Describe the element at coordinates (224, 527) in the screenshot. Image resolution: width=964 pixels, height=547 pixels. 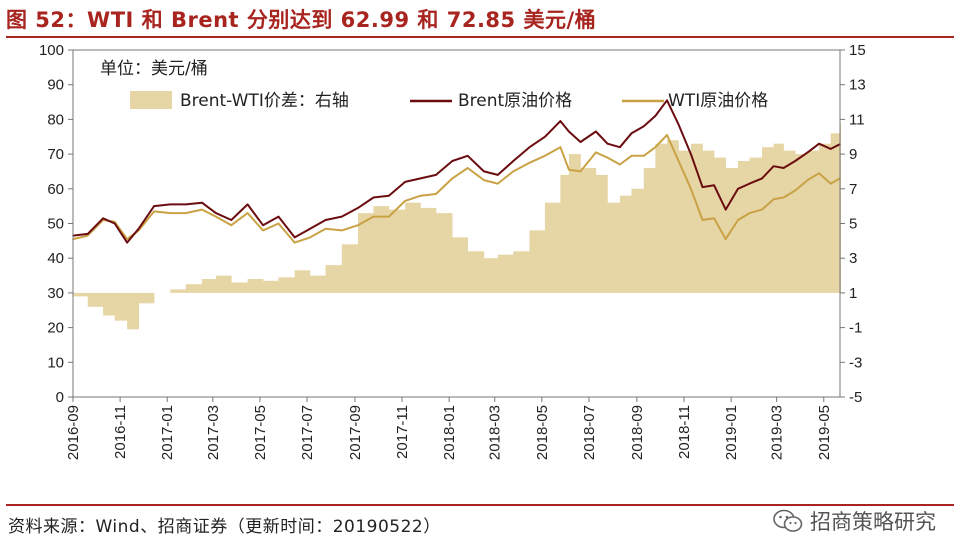
I see `source-note: 资料来源：Wind、招商证券（更新时间：20190522）` at that location.